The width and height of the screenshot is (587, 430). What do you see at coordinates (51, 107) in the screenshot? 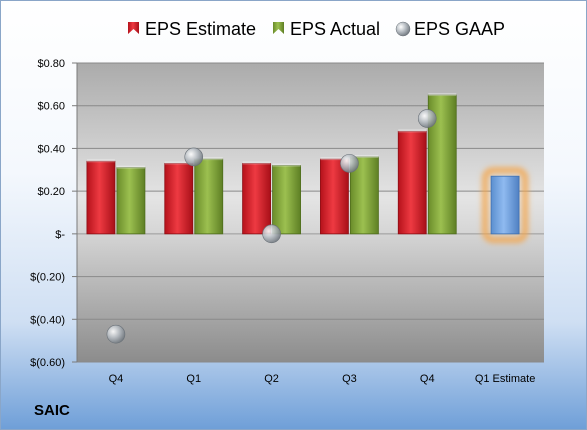
I see `y-tick-label: $0.60` at bounding box center [51, 107].